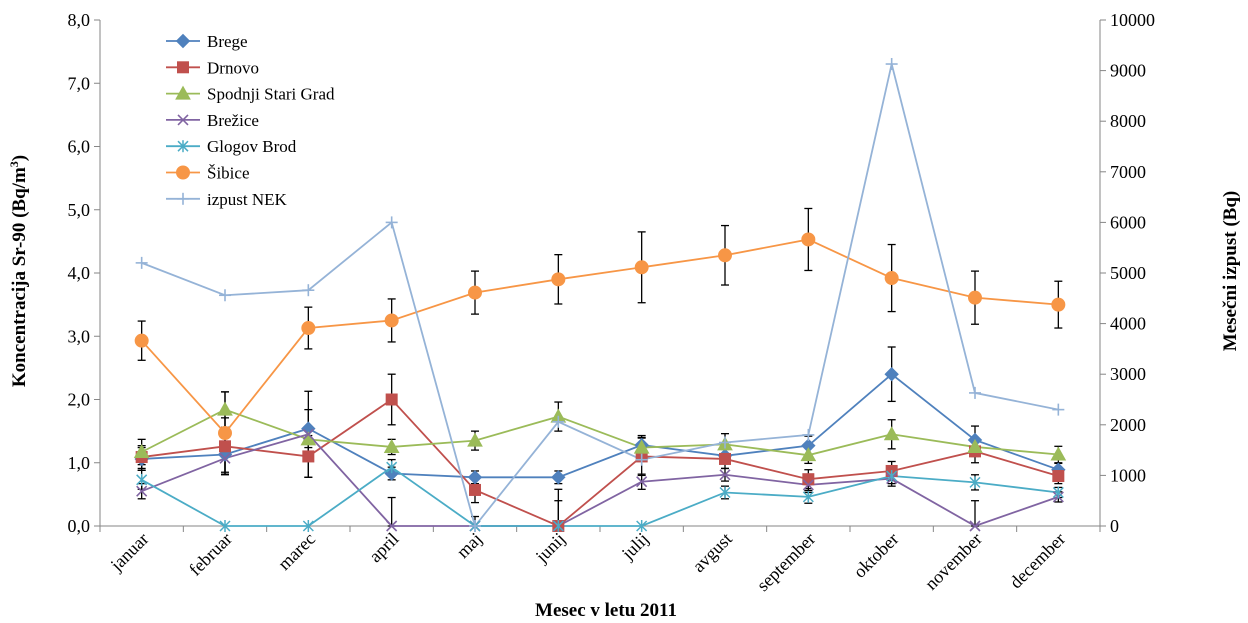 This screenshot has width=1248, height=623. What do you see at coordinates (1128, 121) in the screenshot?
I see `y-right-tick-label: 8000` at bounding box center [1128, 121].